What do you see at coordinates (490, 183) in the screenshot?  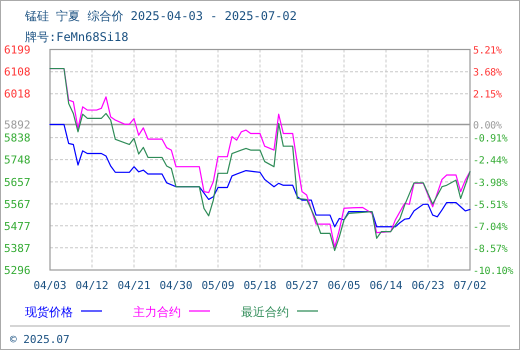 I see `y2-tick-label: -3.98%` at bounding box center [490, 183].